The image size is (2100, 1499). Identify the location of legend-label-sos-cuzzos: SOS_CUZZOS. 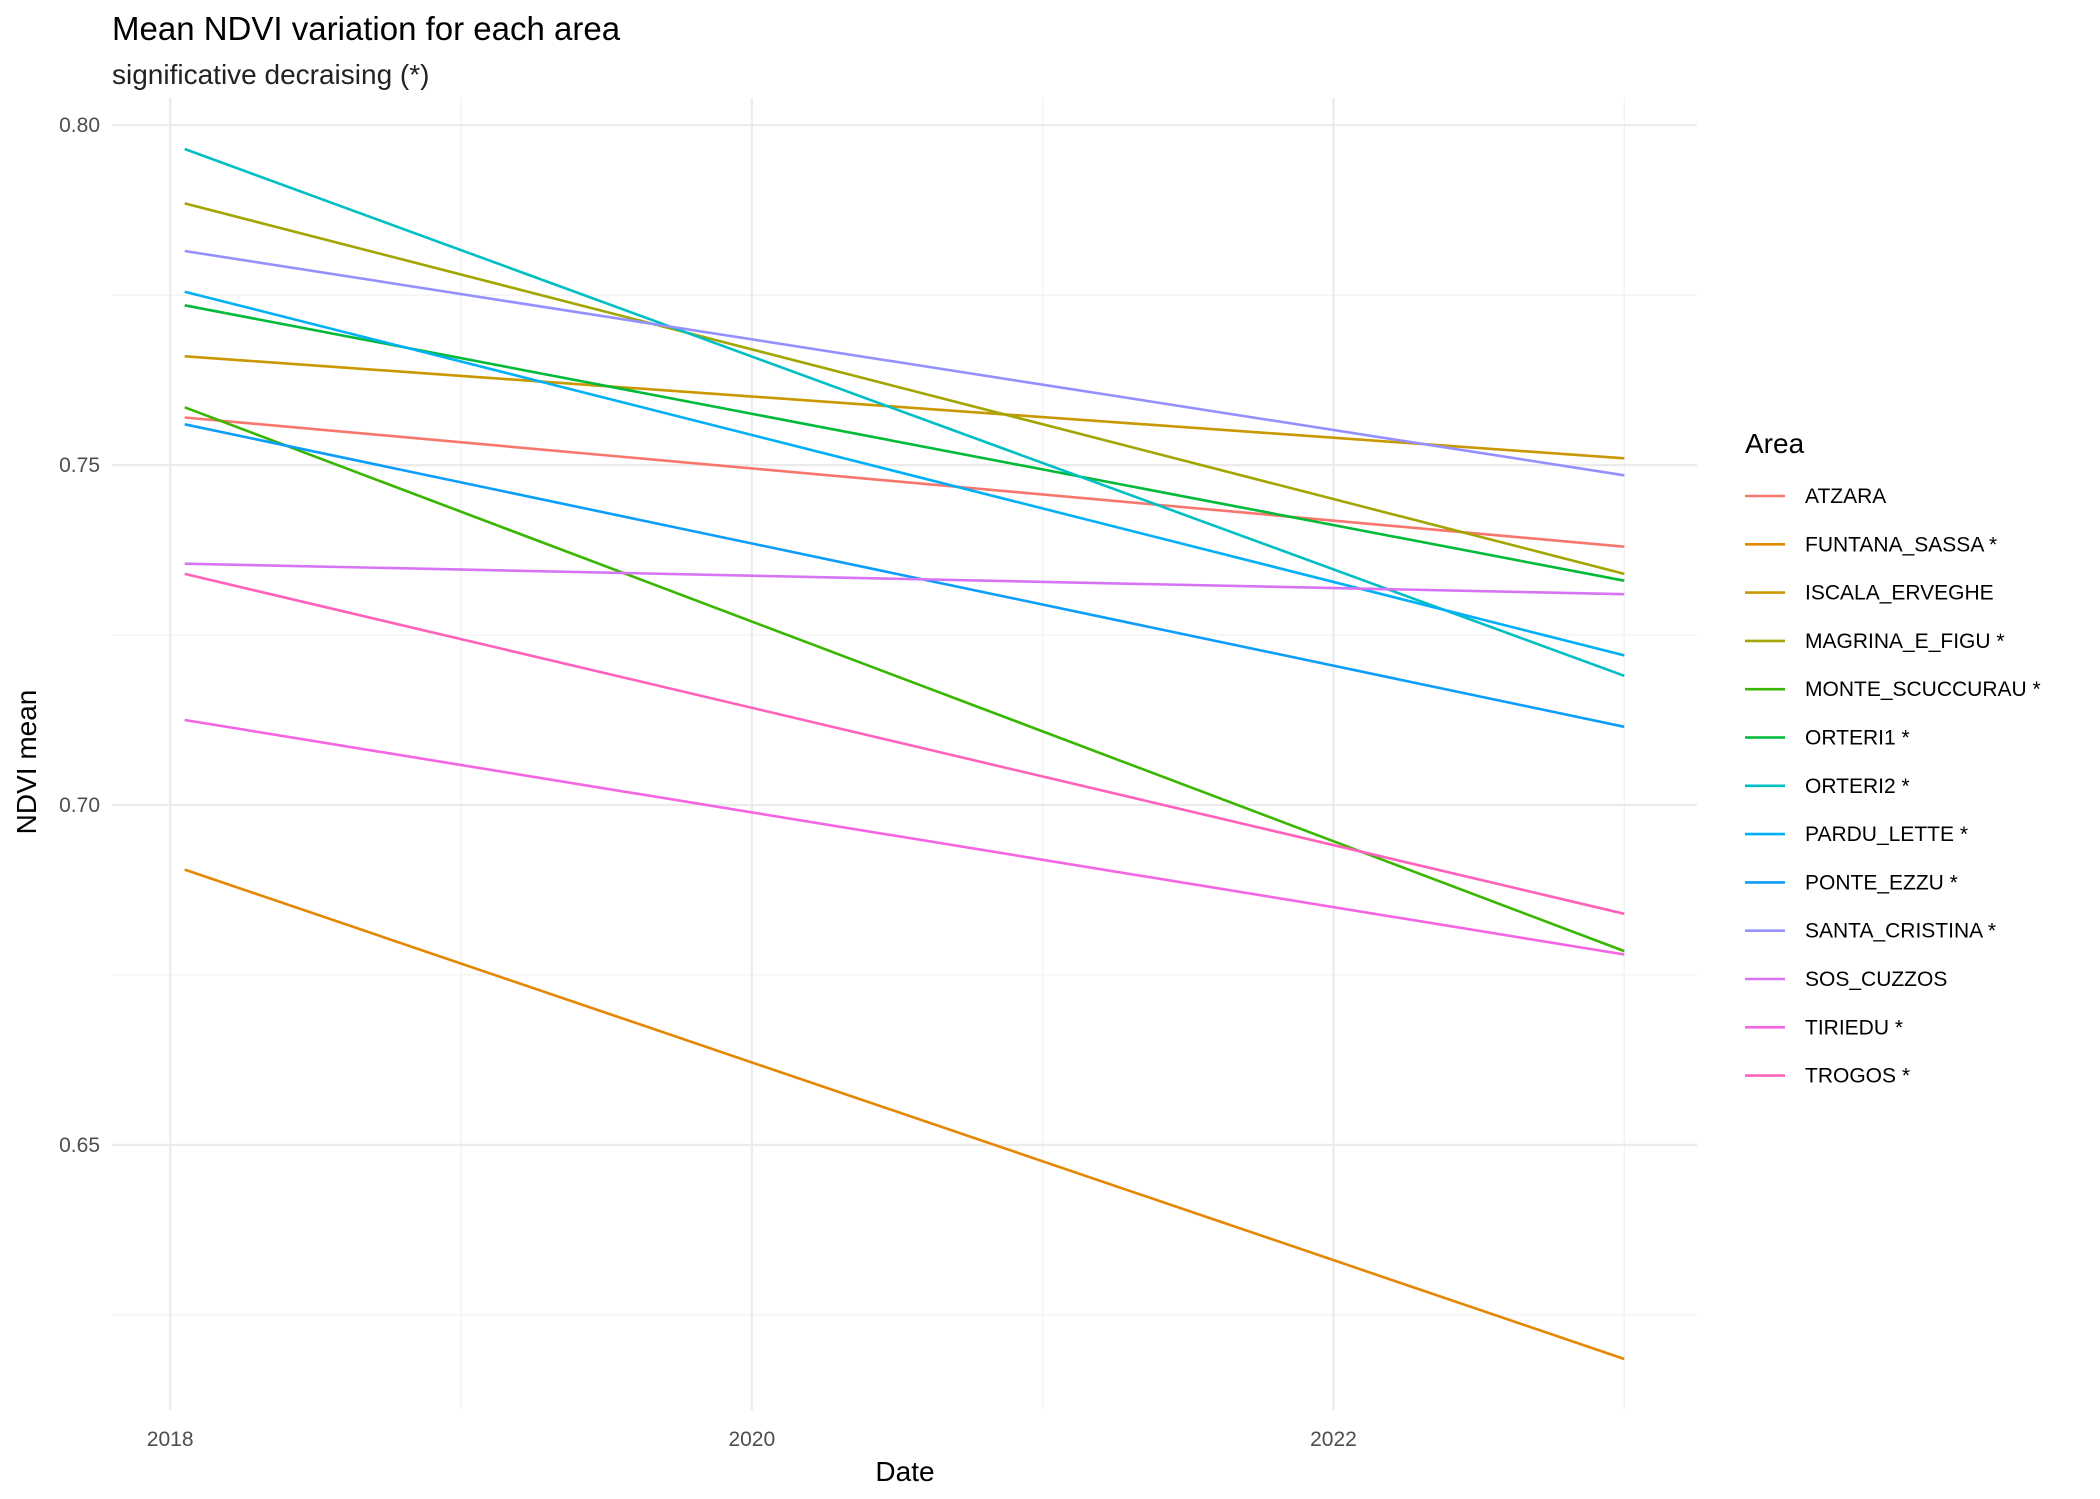
(1876, 979).